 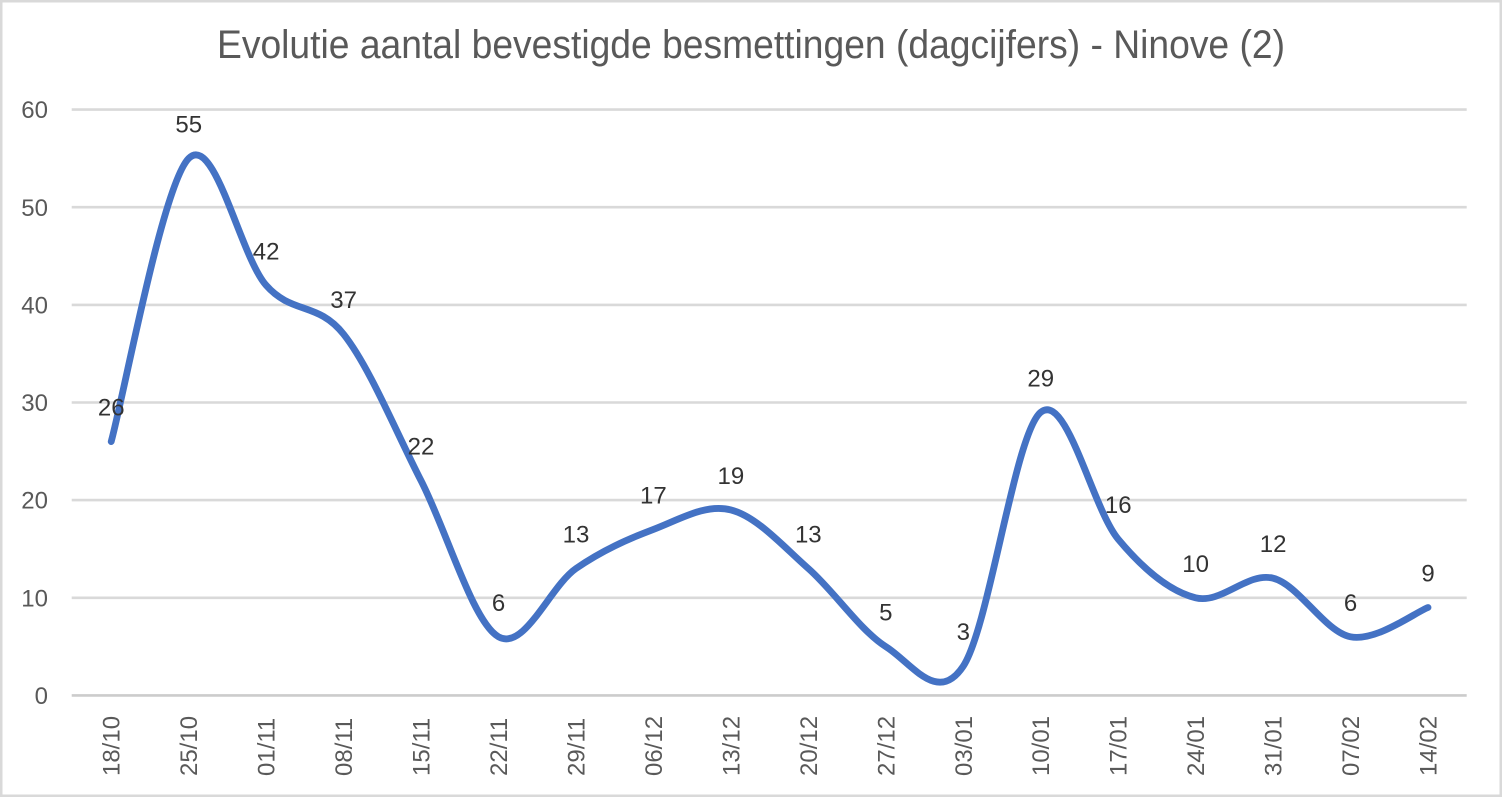 What do you see at coordinates (41, 696) in the screenshot?
I see `svg-text: 0` at bounding box center [41, 696].